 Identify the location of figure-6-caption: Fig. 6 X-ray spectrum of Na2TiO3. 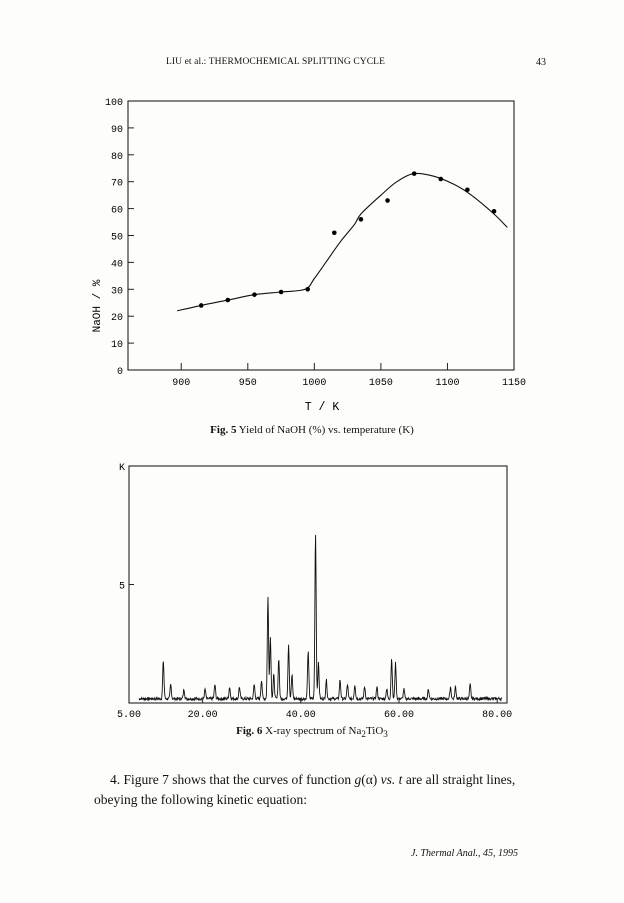
(312, 732).